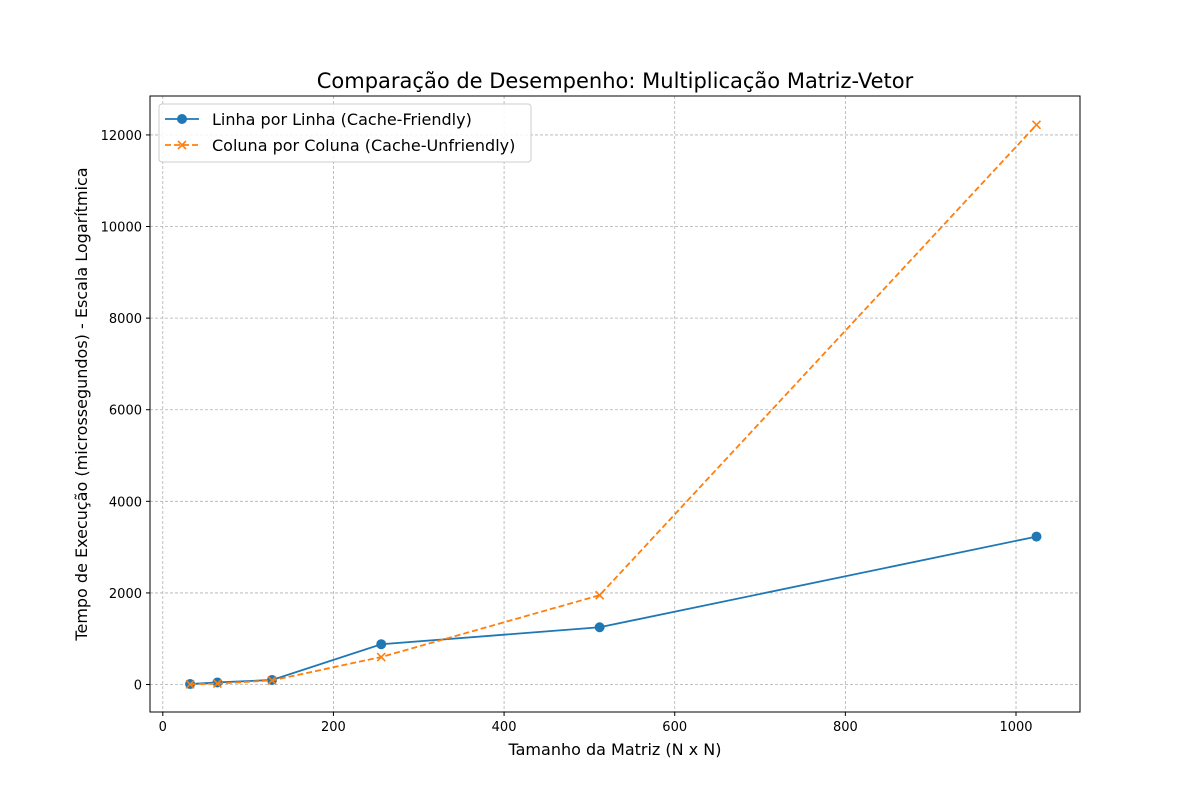 This screenshot has width=1200, height=804. Describe the element at coordinates (125, 411) in the screenshot. I see `y-tick-label: 6000` at that location.